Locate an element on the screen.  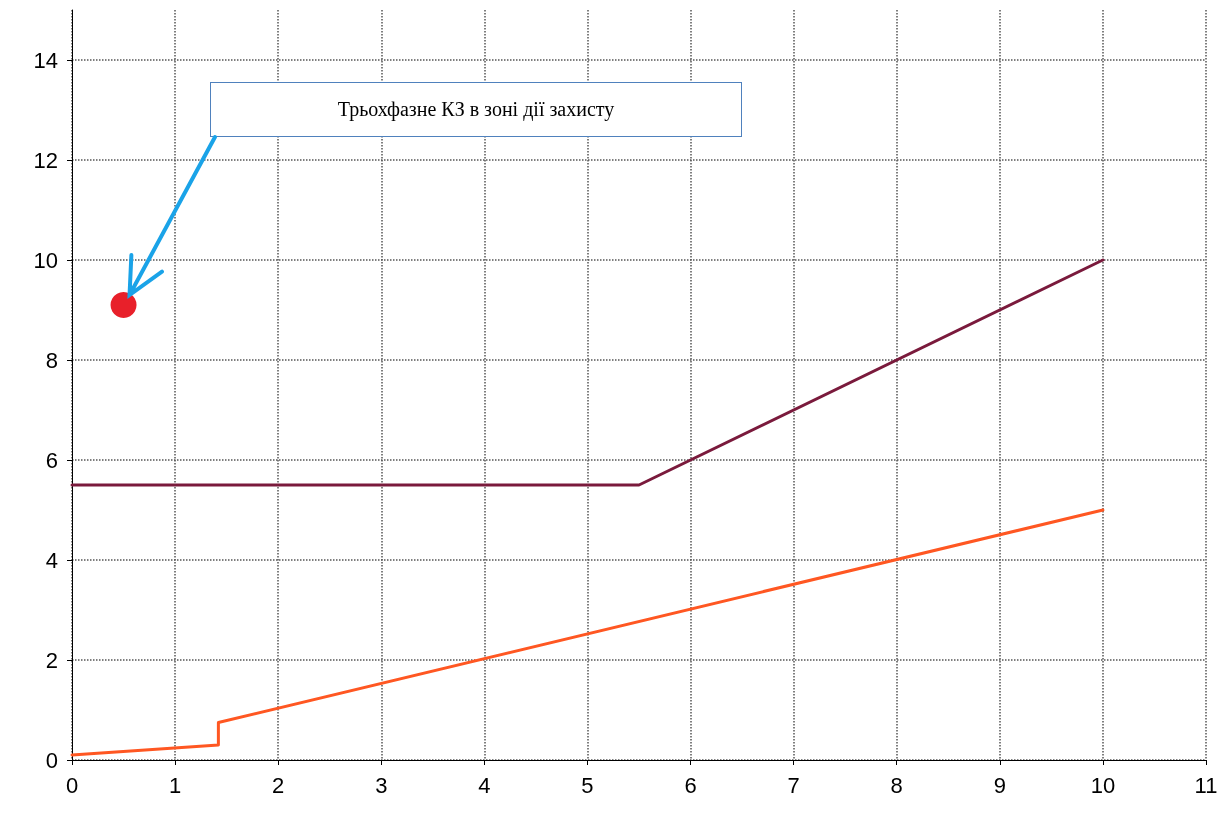
x-tick-label: 1 is located at coordinates (175, 785).